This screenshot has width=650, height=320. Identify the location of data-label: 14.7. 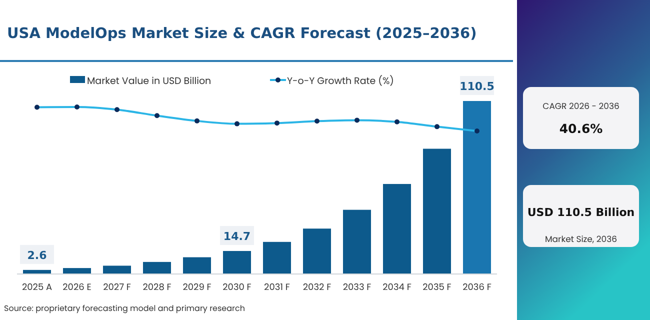
(237, 236).